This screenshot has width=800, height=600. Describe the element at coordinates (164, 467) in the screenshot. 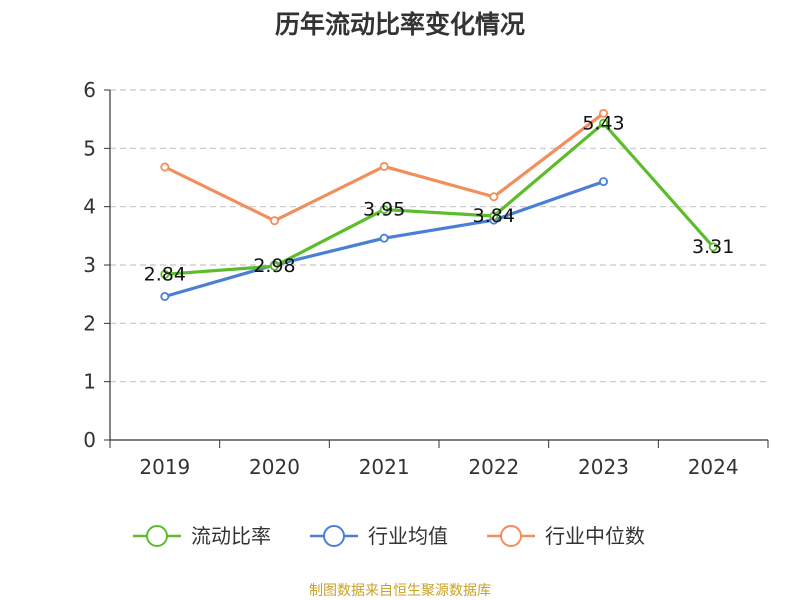

I see `x-tick-label: 2019` at that location.